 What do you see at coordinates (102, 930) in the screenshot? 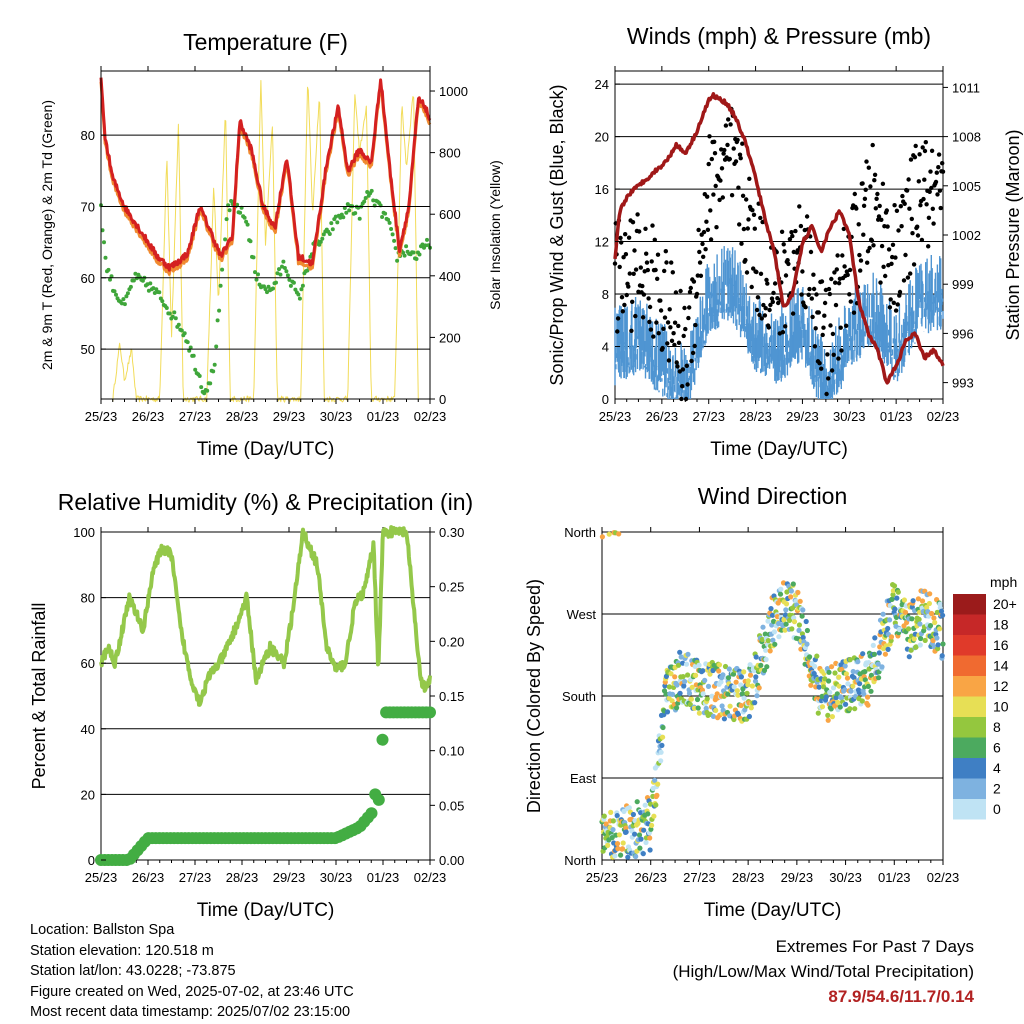
I see `location-text: Location: Ballston Spa` at bounding box center [102, 930].